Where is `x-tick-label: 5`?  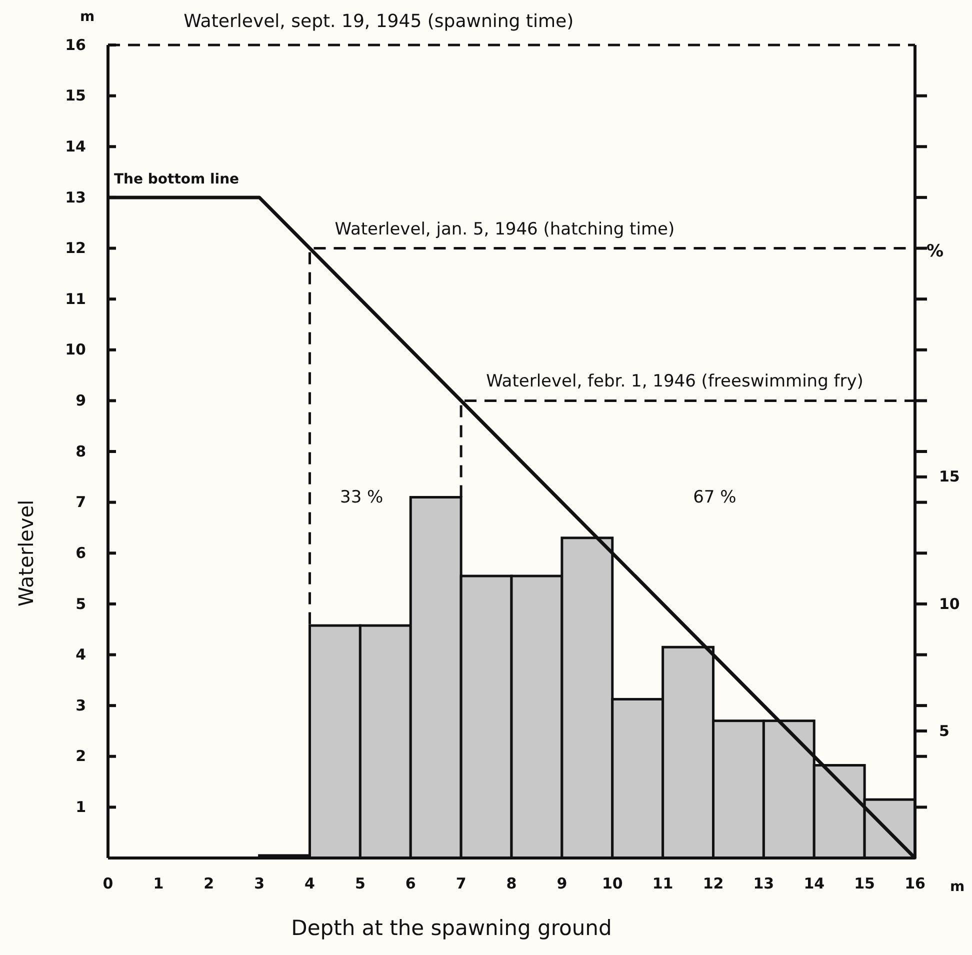 x-tick-label: 5 is located at coordinates (360, 883).